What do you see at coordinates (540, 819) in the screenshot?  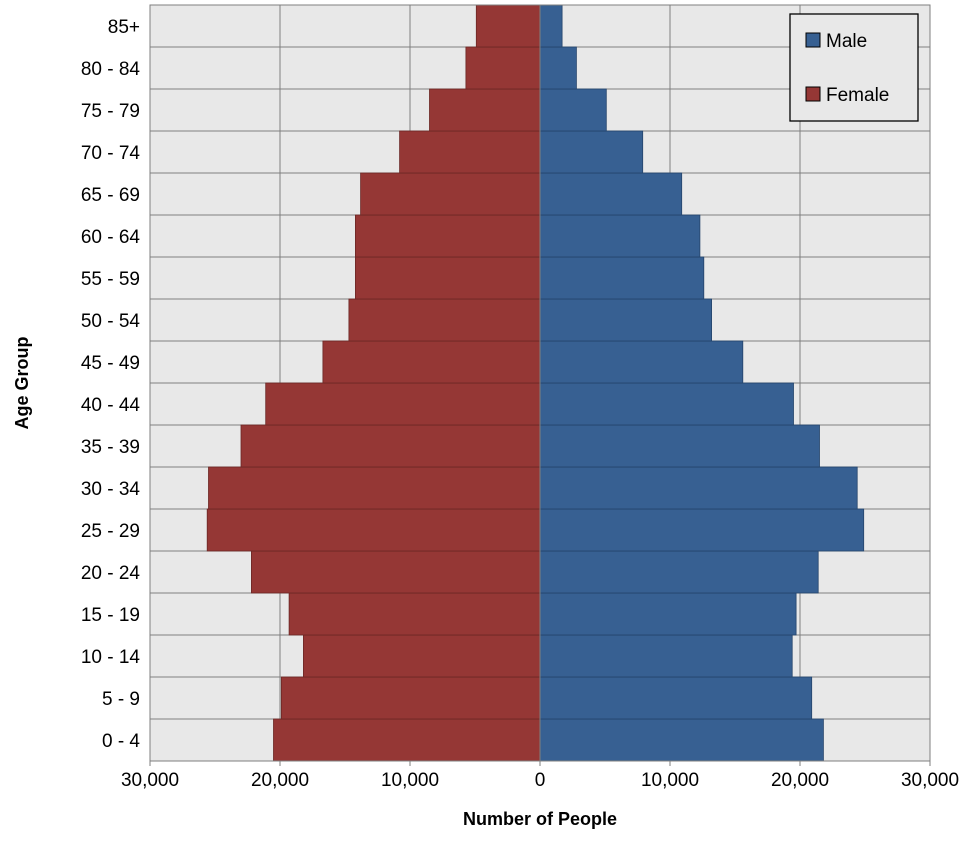 I see `x-axis-title: Number of People` at bounding box center [540, 819].